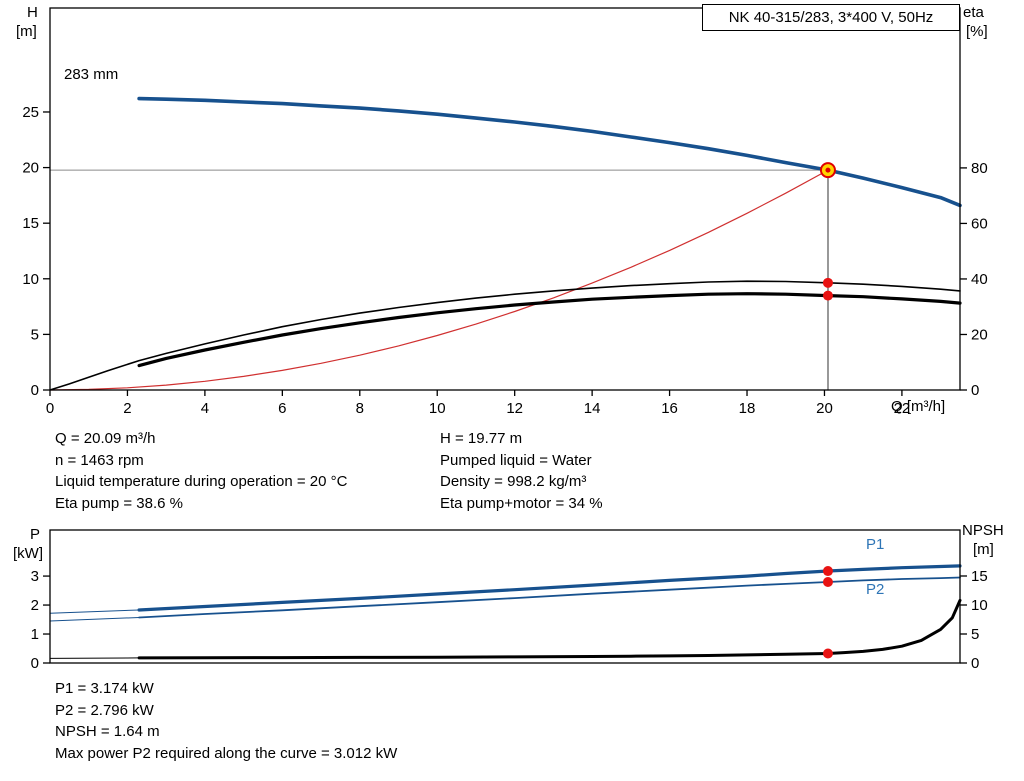 The width and height of the screenshot is (1024, 781). What do you see at coordinates (979, 279) in the screenshot?
I see `y-right-tick-label: 40` at bounding box center [979, 279].